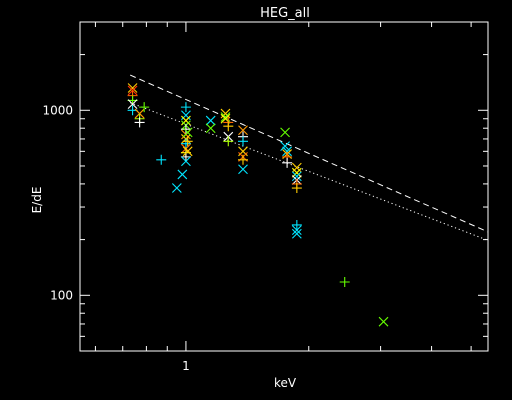  I want to click on y-tick-label: 1000, so click(57, 110).